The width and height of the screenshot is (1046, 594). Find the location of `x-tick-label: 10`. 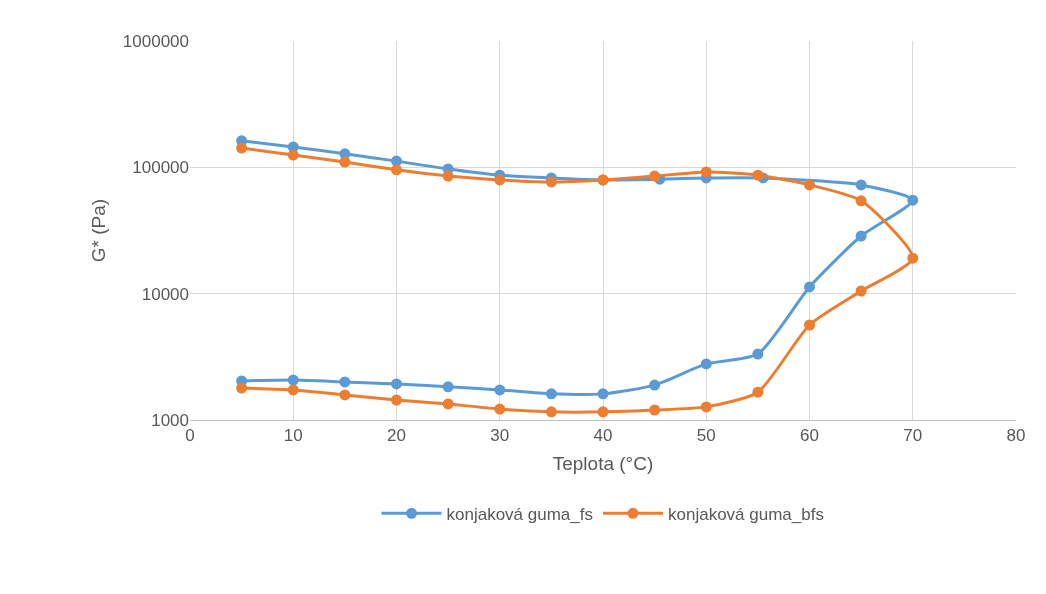

x-tick-label: 10 is located at coordinates (293, 436).